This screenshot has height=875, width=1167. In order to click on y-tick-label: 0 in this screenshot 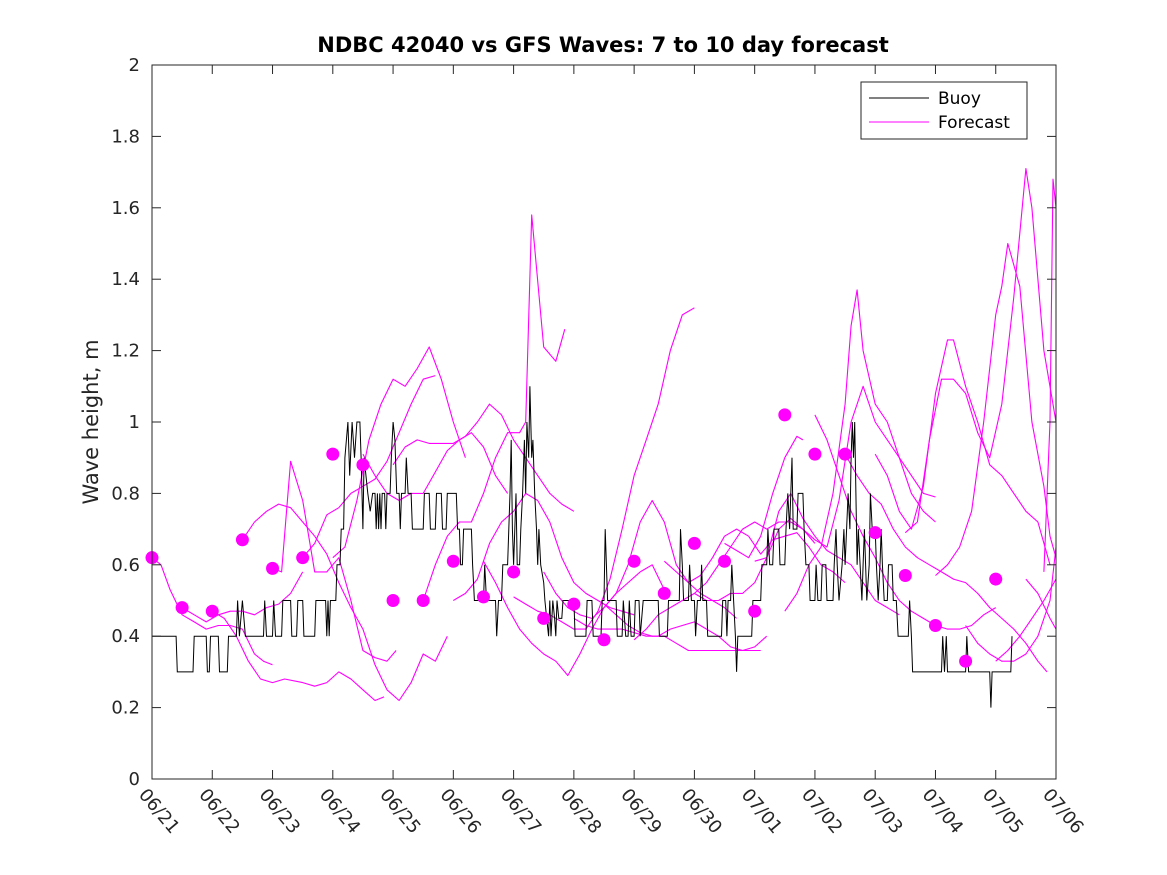, I will do `click(134, 779)`.